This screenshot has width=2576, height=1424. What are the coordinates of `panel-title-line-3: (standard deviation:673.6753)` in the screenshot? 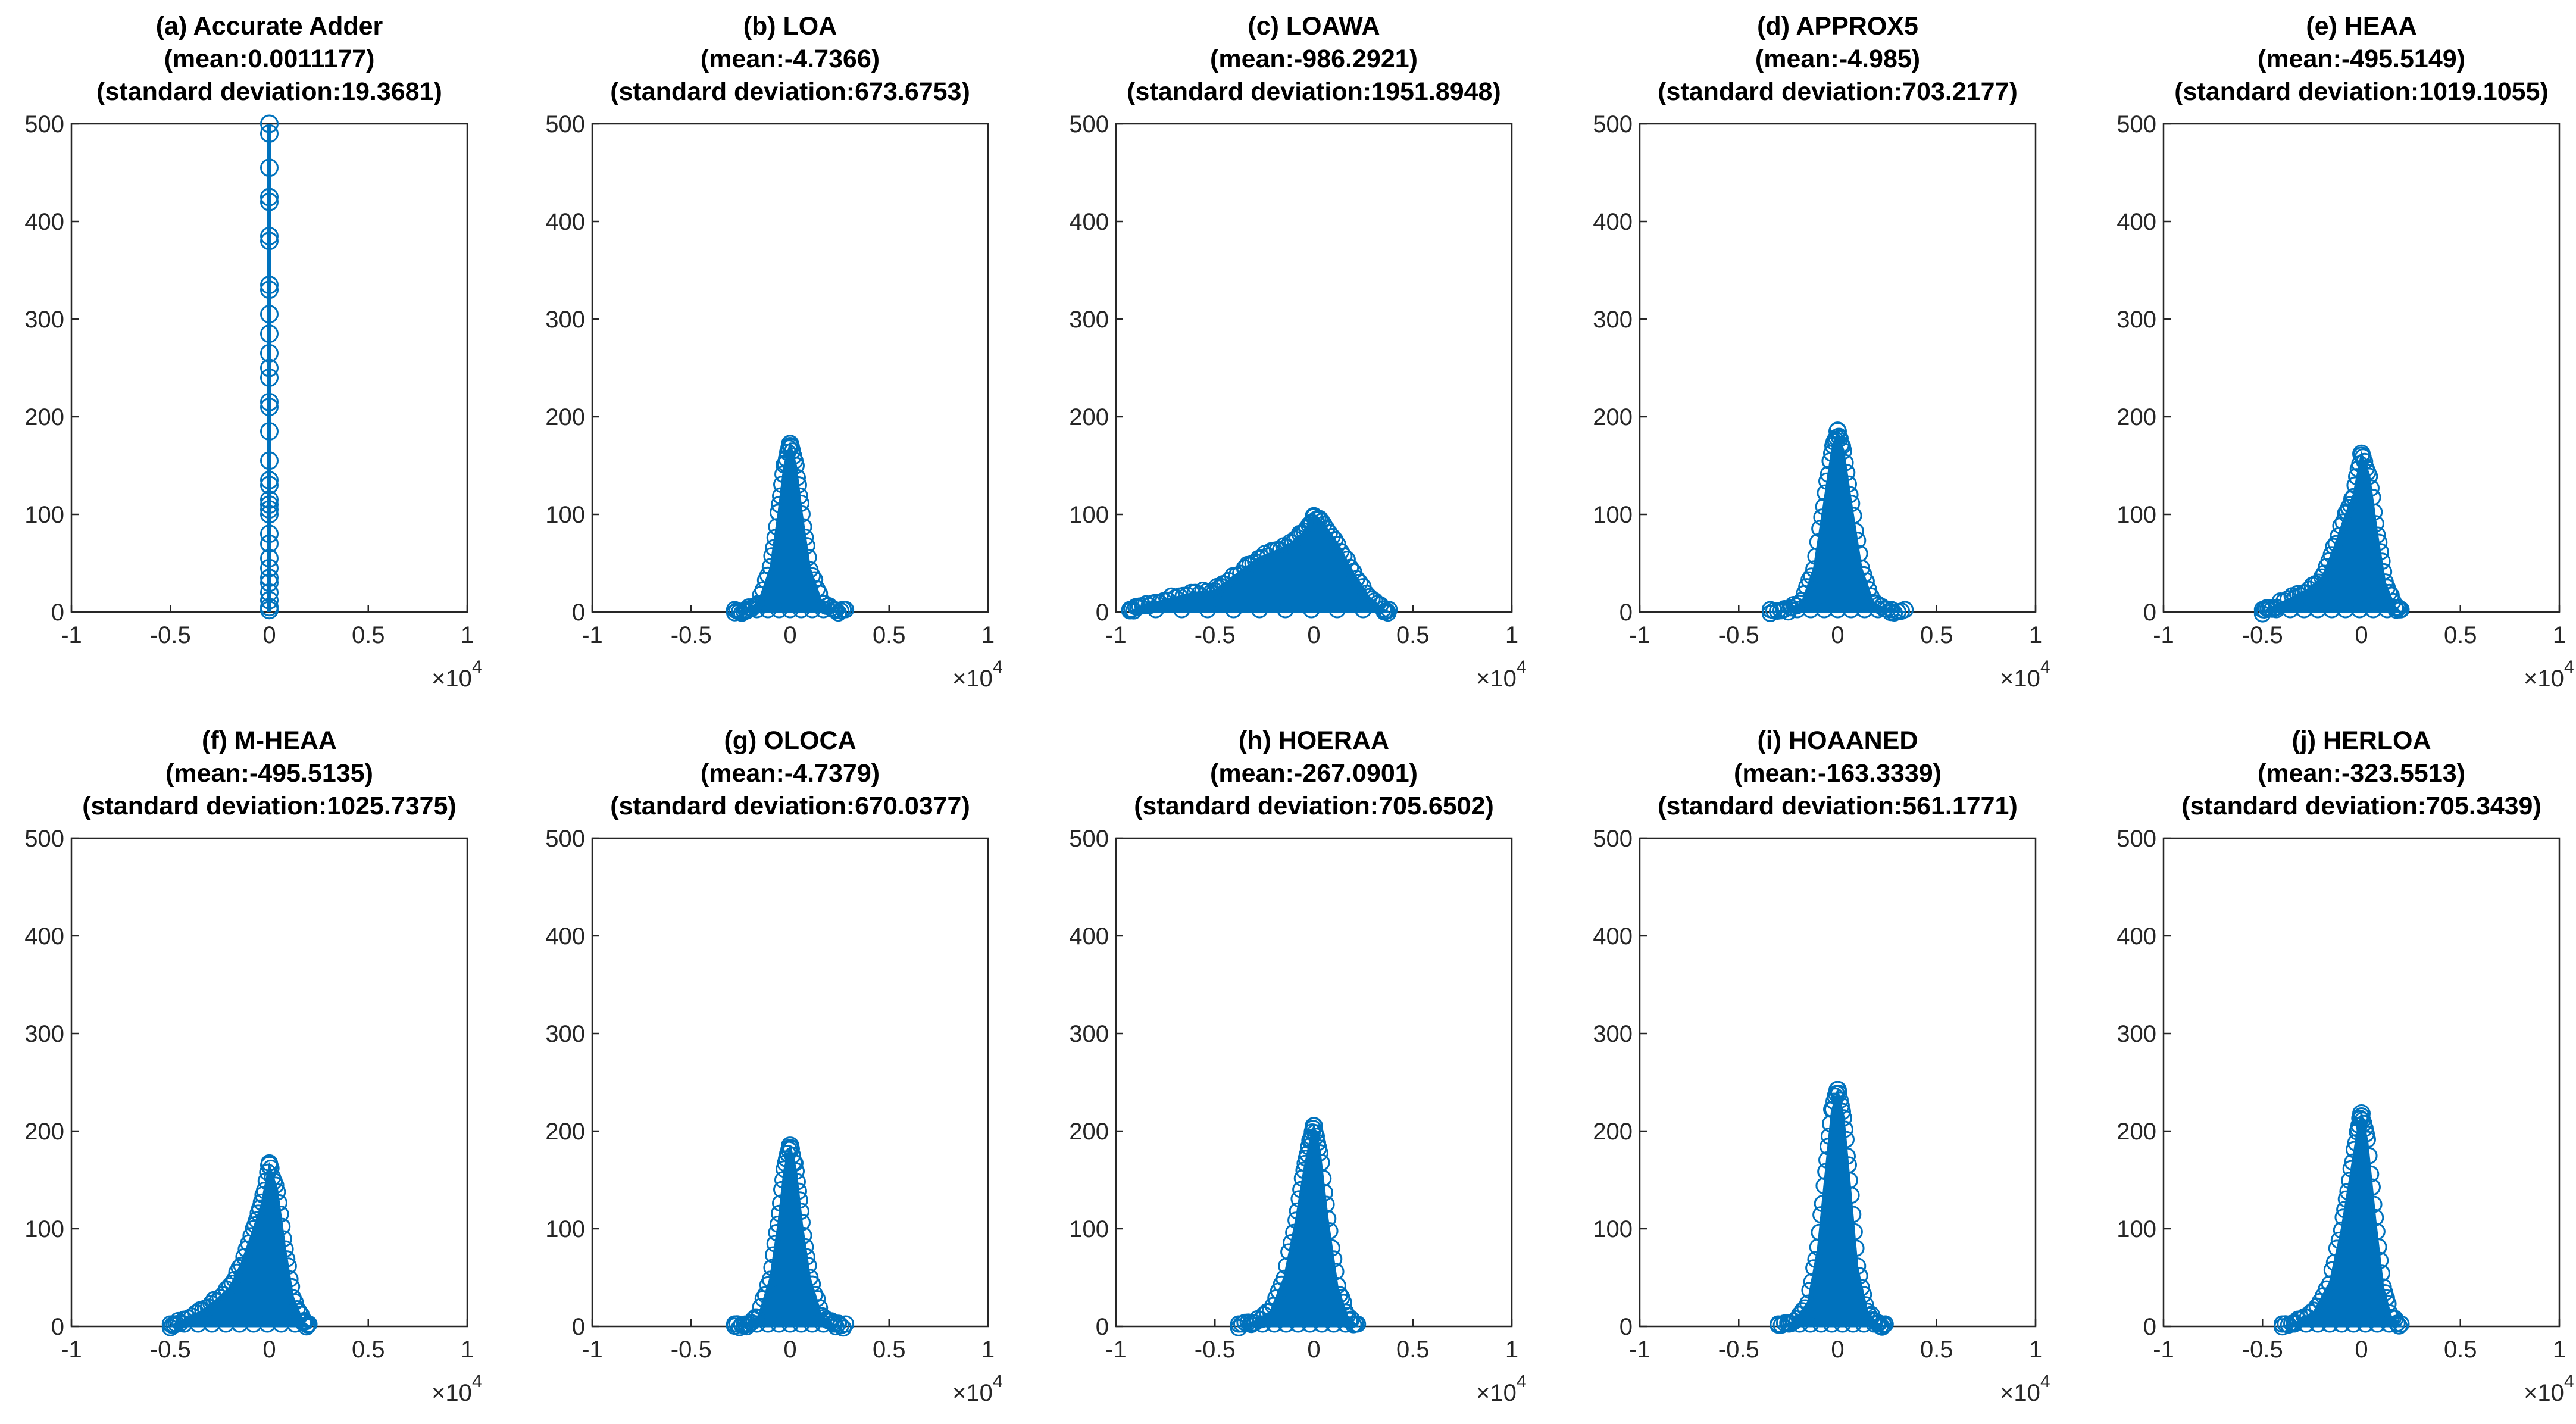 It's located at (790, 92).